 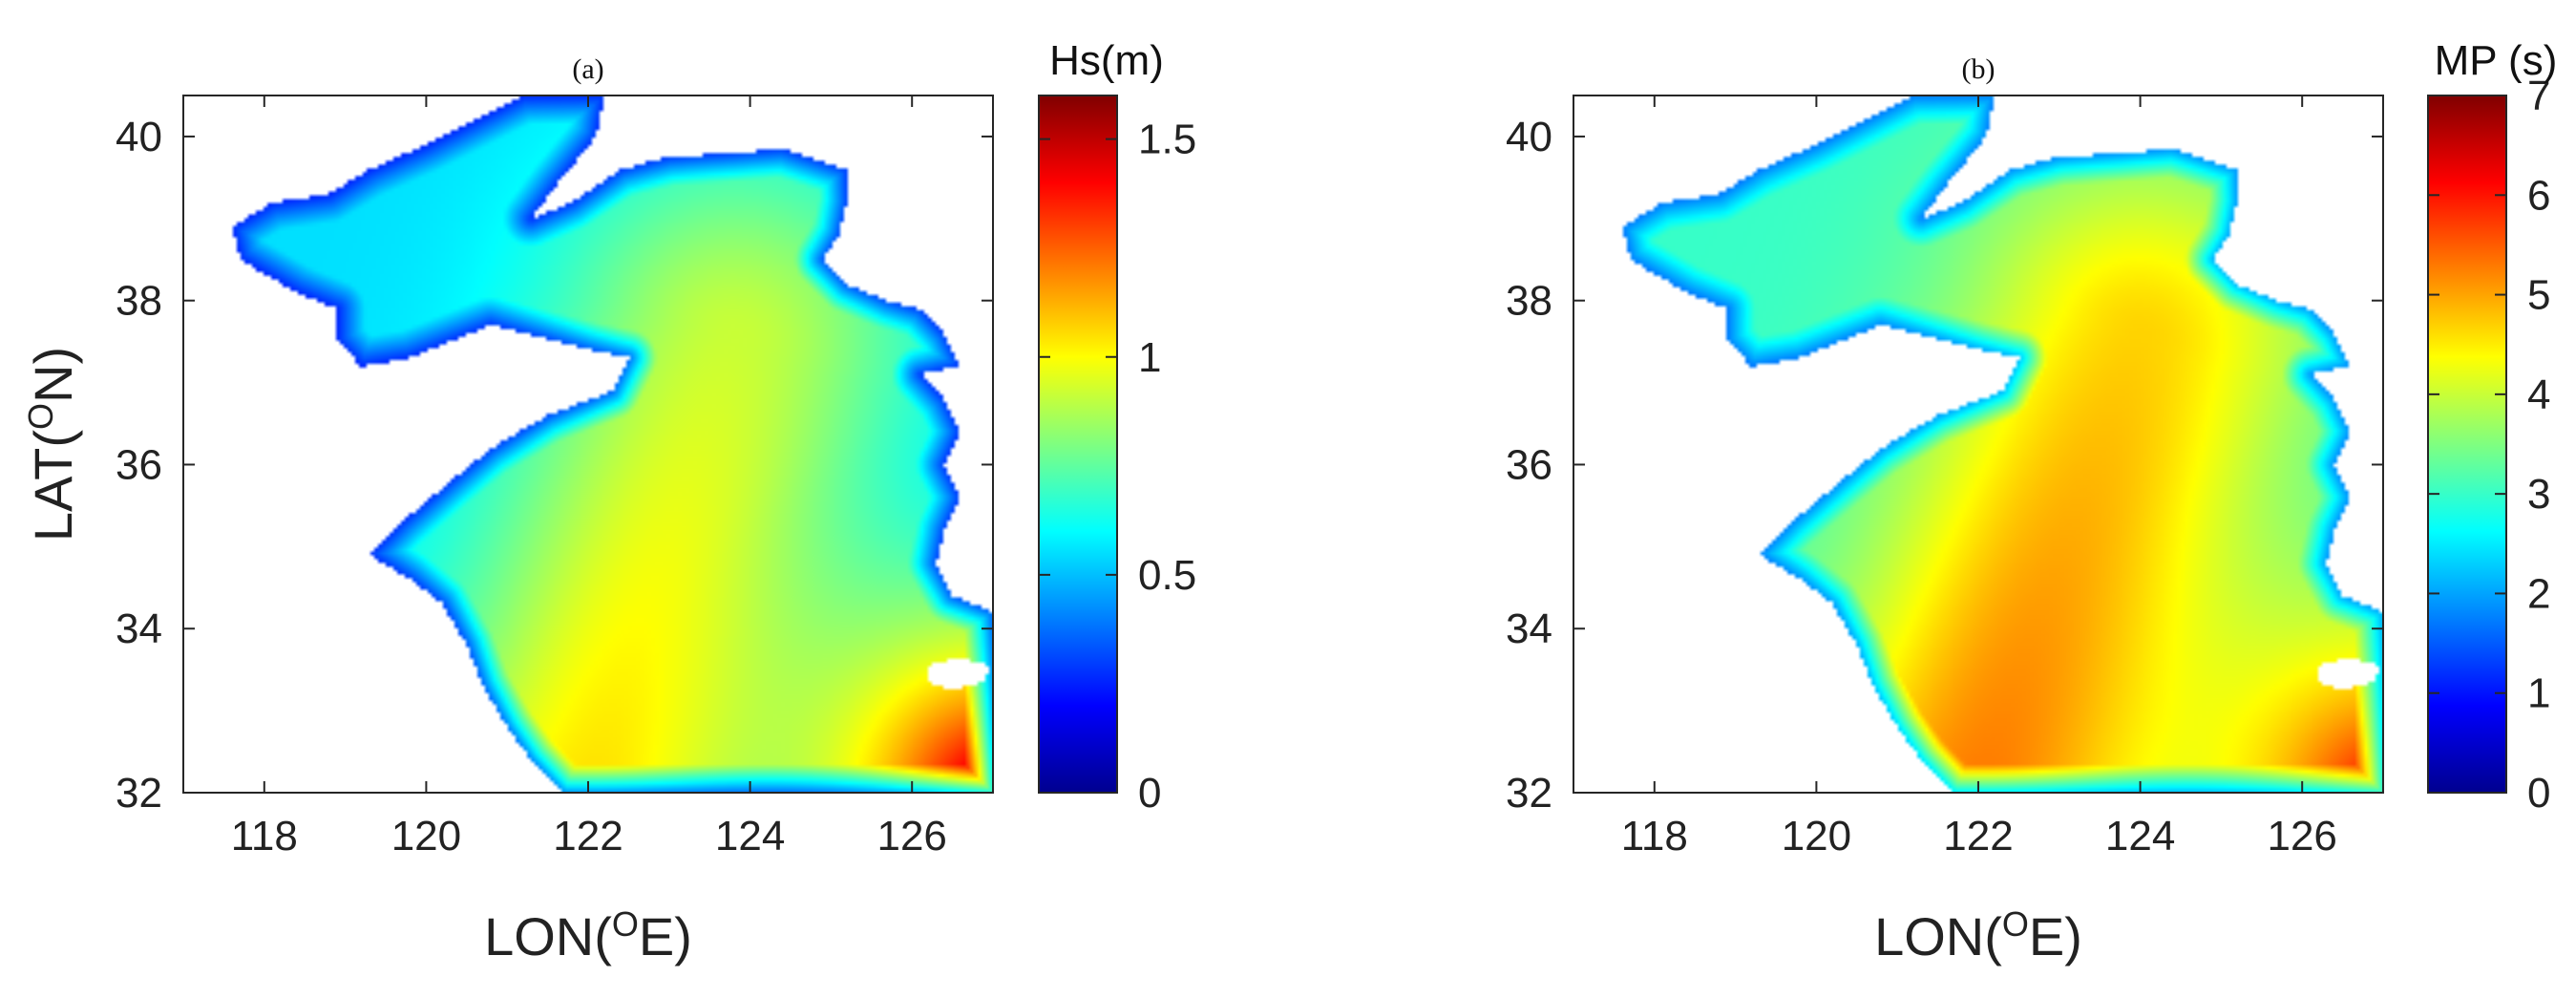 I want to click on panel-b-colorbar-ticks: 0 1 2 3 4 5 6 7, so click(x=2489, y=445).